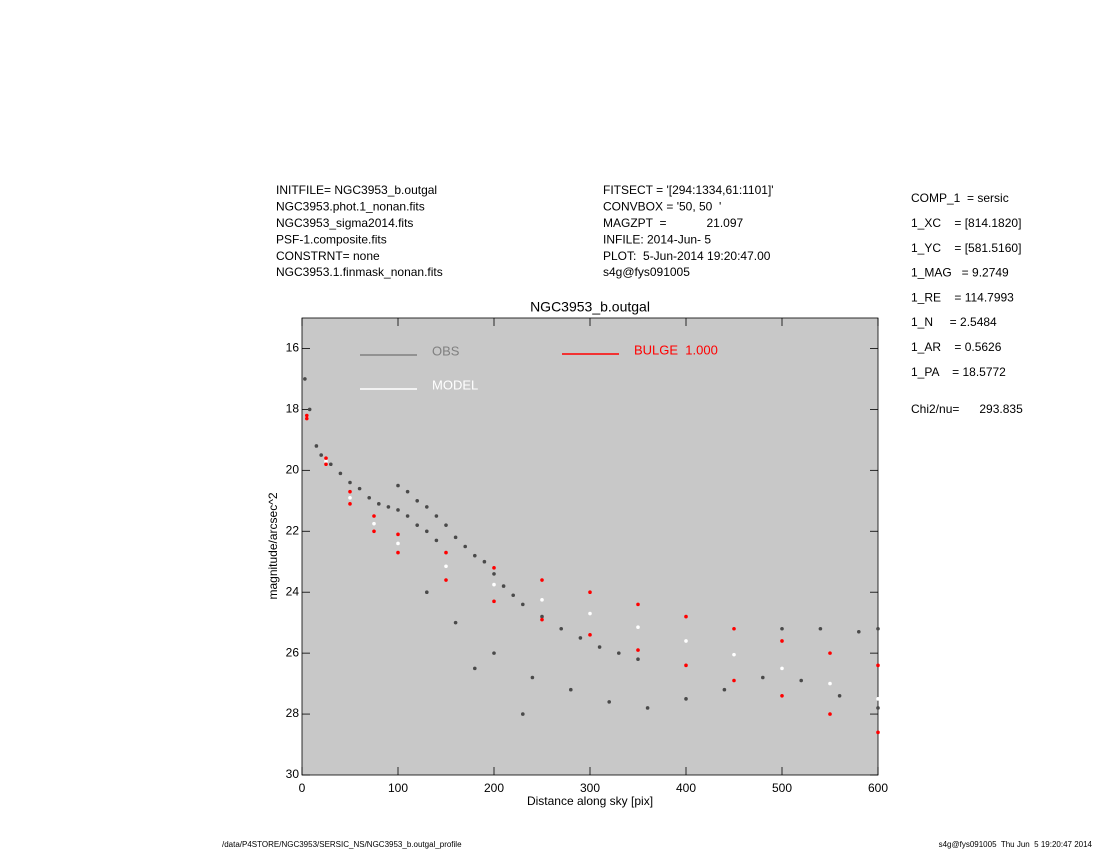 Image resolution: width=1100 pixels, height=850 pixels. Describe the element at coordinates (293, 591) in the screenshot. I see `y-tick-label: 24` at that location.